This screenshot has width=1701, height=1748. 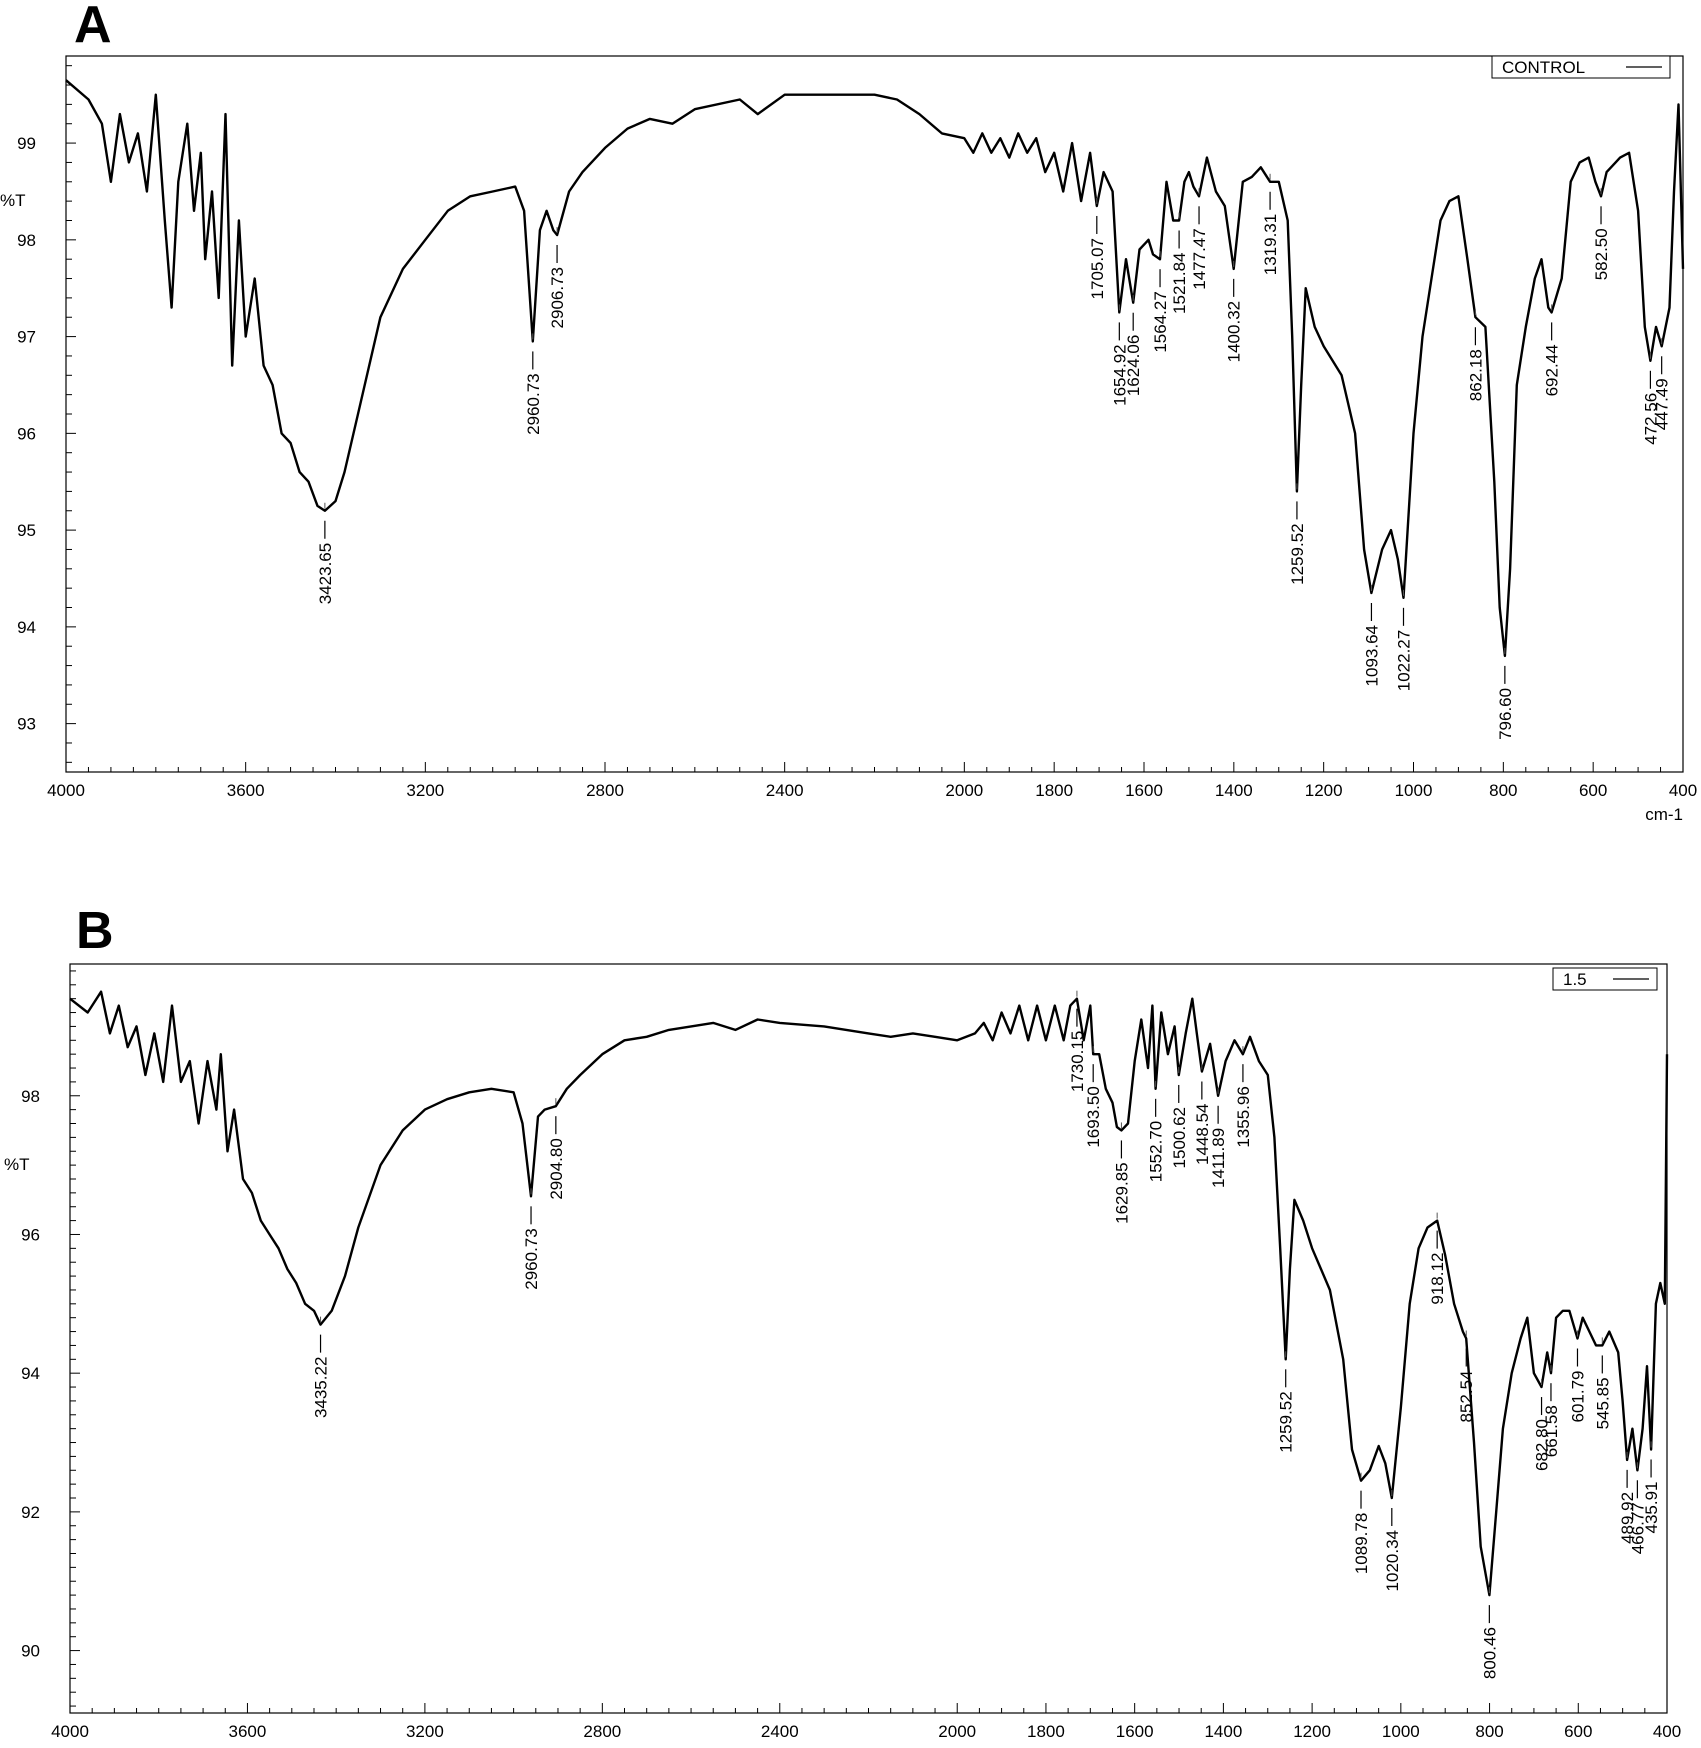 What do you see at coordinates (1602, 1403) in the screenshot?
I see `peak-label: 545.85` at bounding box center [1602, 1403].